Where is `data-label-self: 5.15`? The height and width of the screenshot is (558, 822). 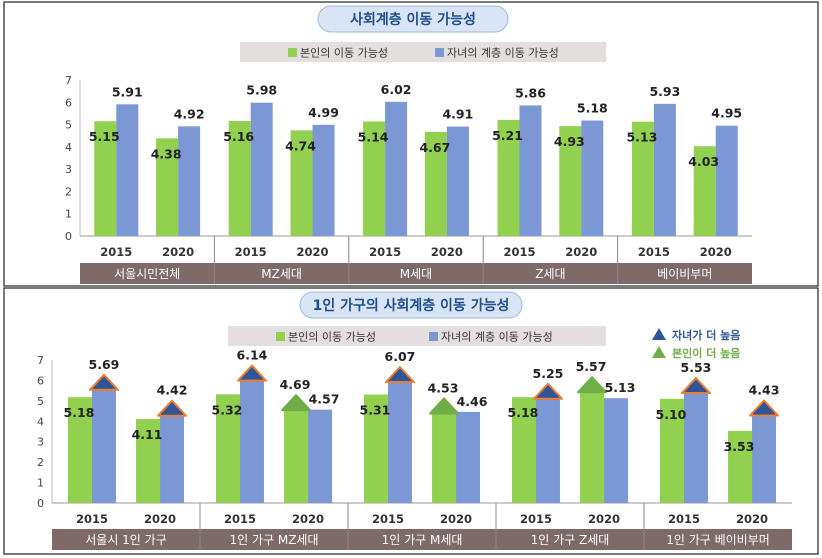 data-label-self: 5.15 is located at coordinates (104, 136).